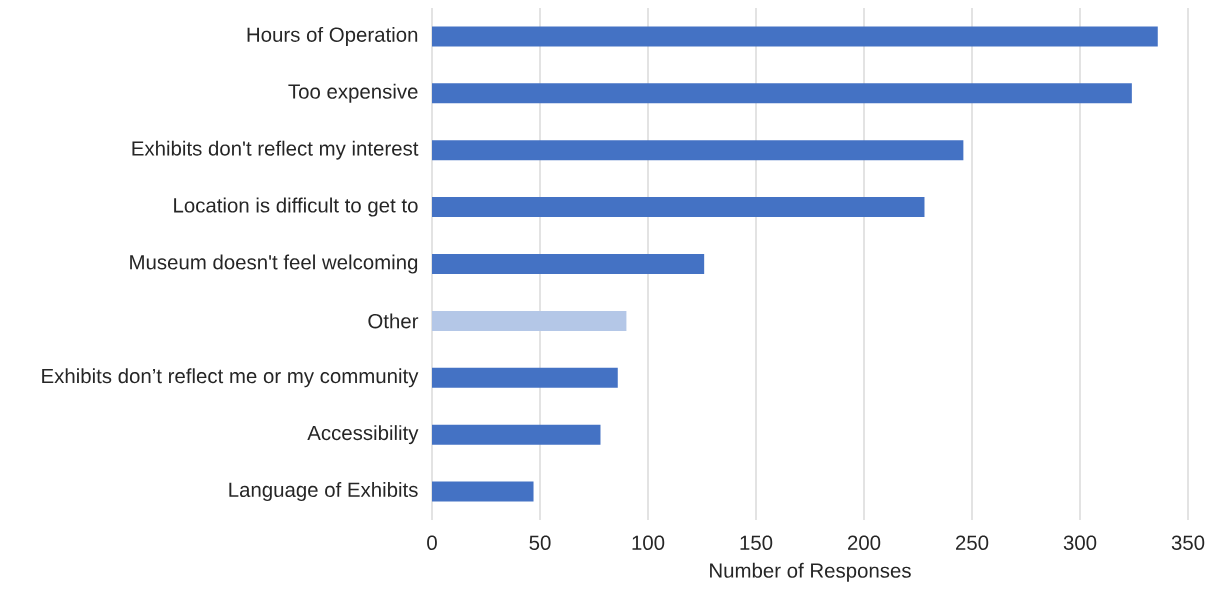  I want to click on y-tick-label: Language of Exhibits, so click(323, 492).